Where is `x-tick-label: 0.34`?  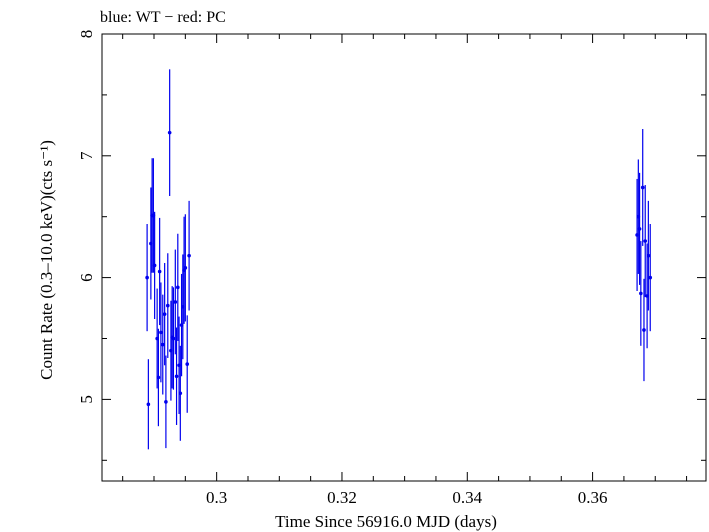
x-tick-label: 0.34 is located at coordinates (467, 497).